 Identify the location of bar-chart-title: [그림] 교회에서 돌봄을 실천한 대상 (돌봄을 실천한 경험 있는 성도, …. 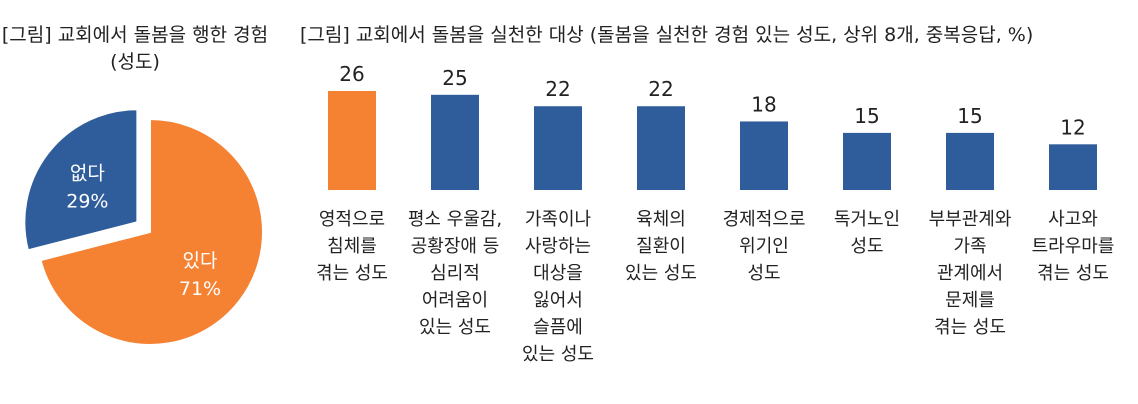
(667, 35).